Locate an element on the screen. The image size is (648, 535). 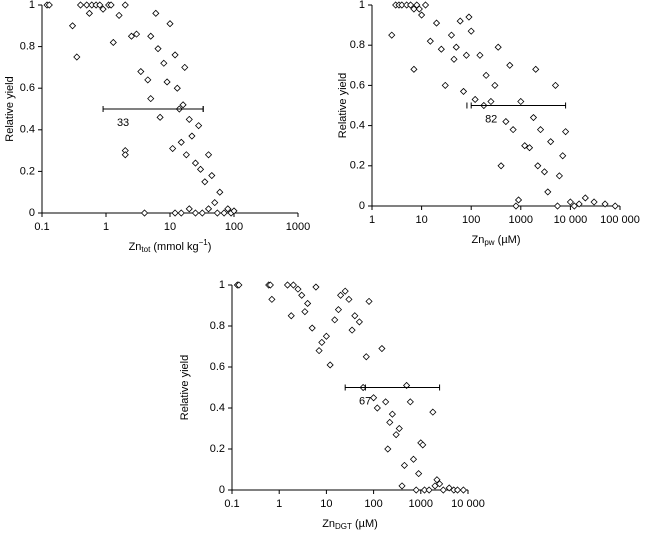
x-title-unit: (mmol kg is located at coordinates (174, 247).